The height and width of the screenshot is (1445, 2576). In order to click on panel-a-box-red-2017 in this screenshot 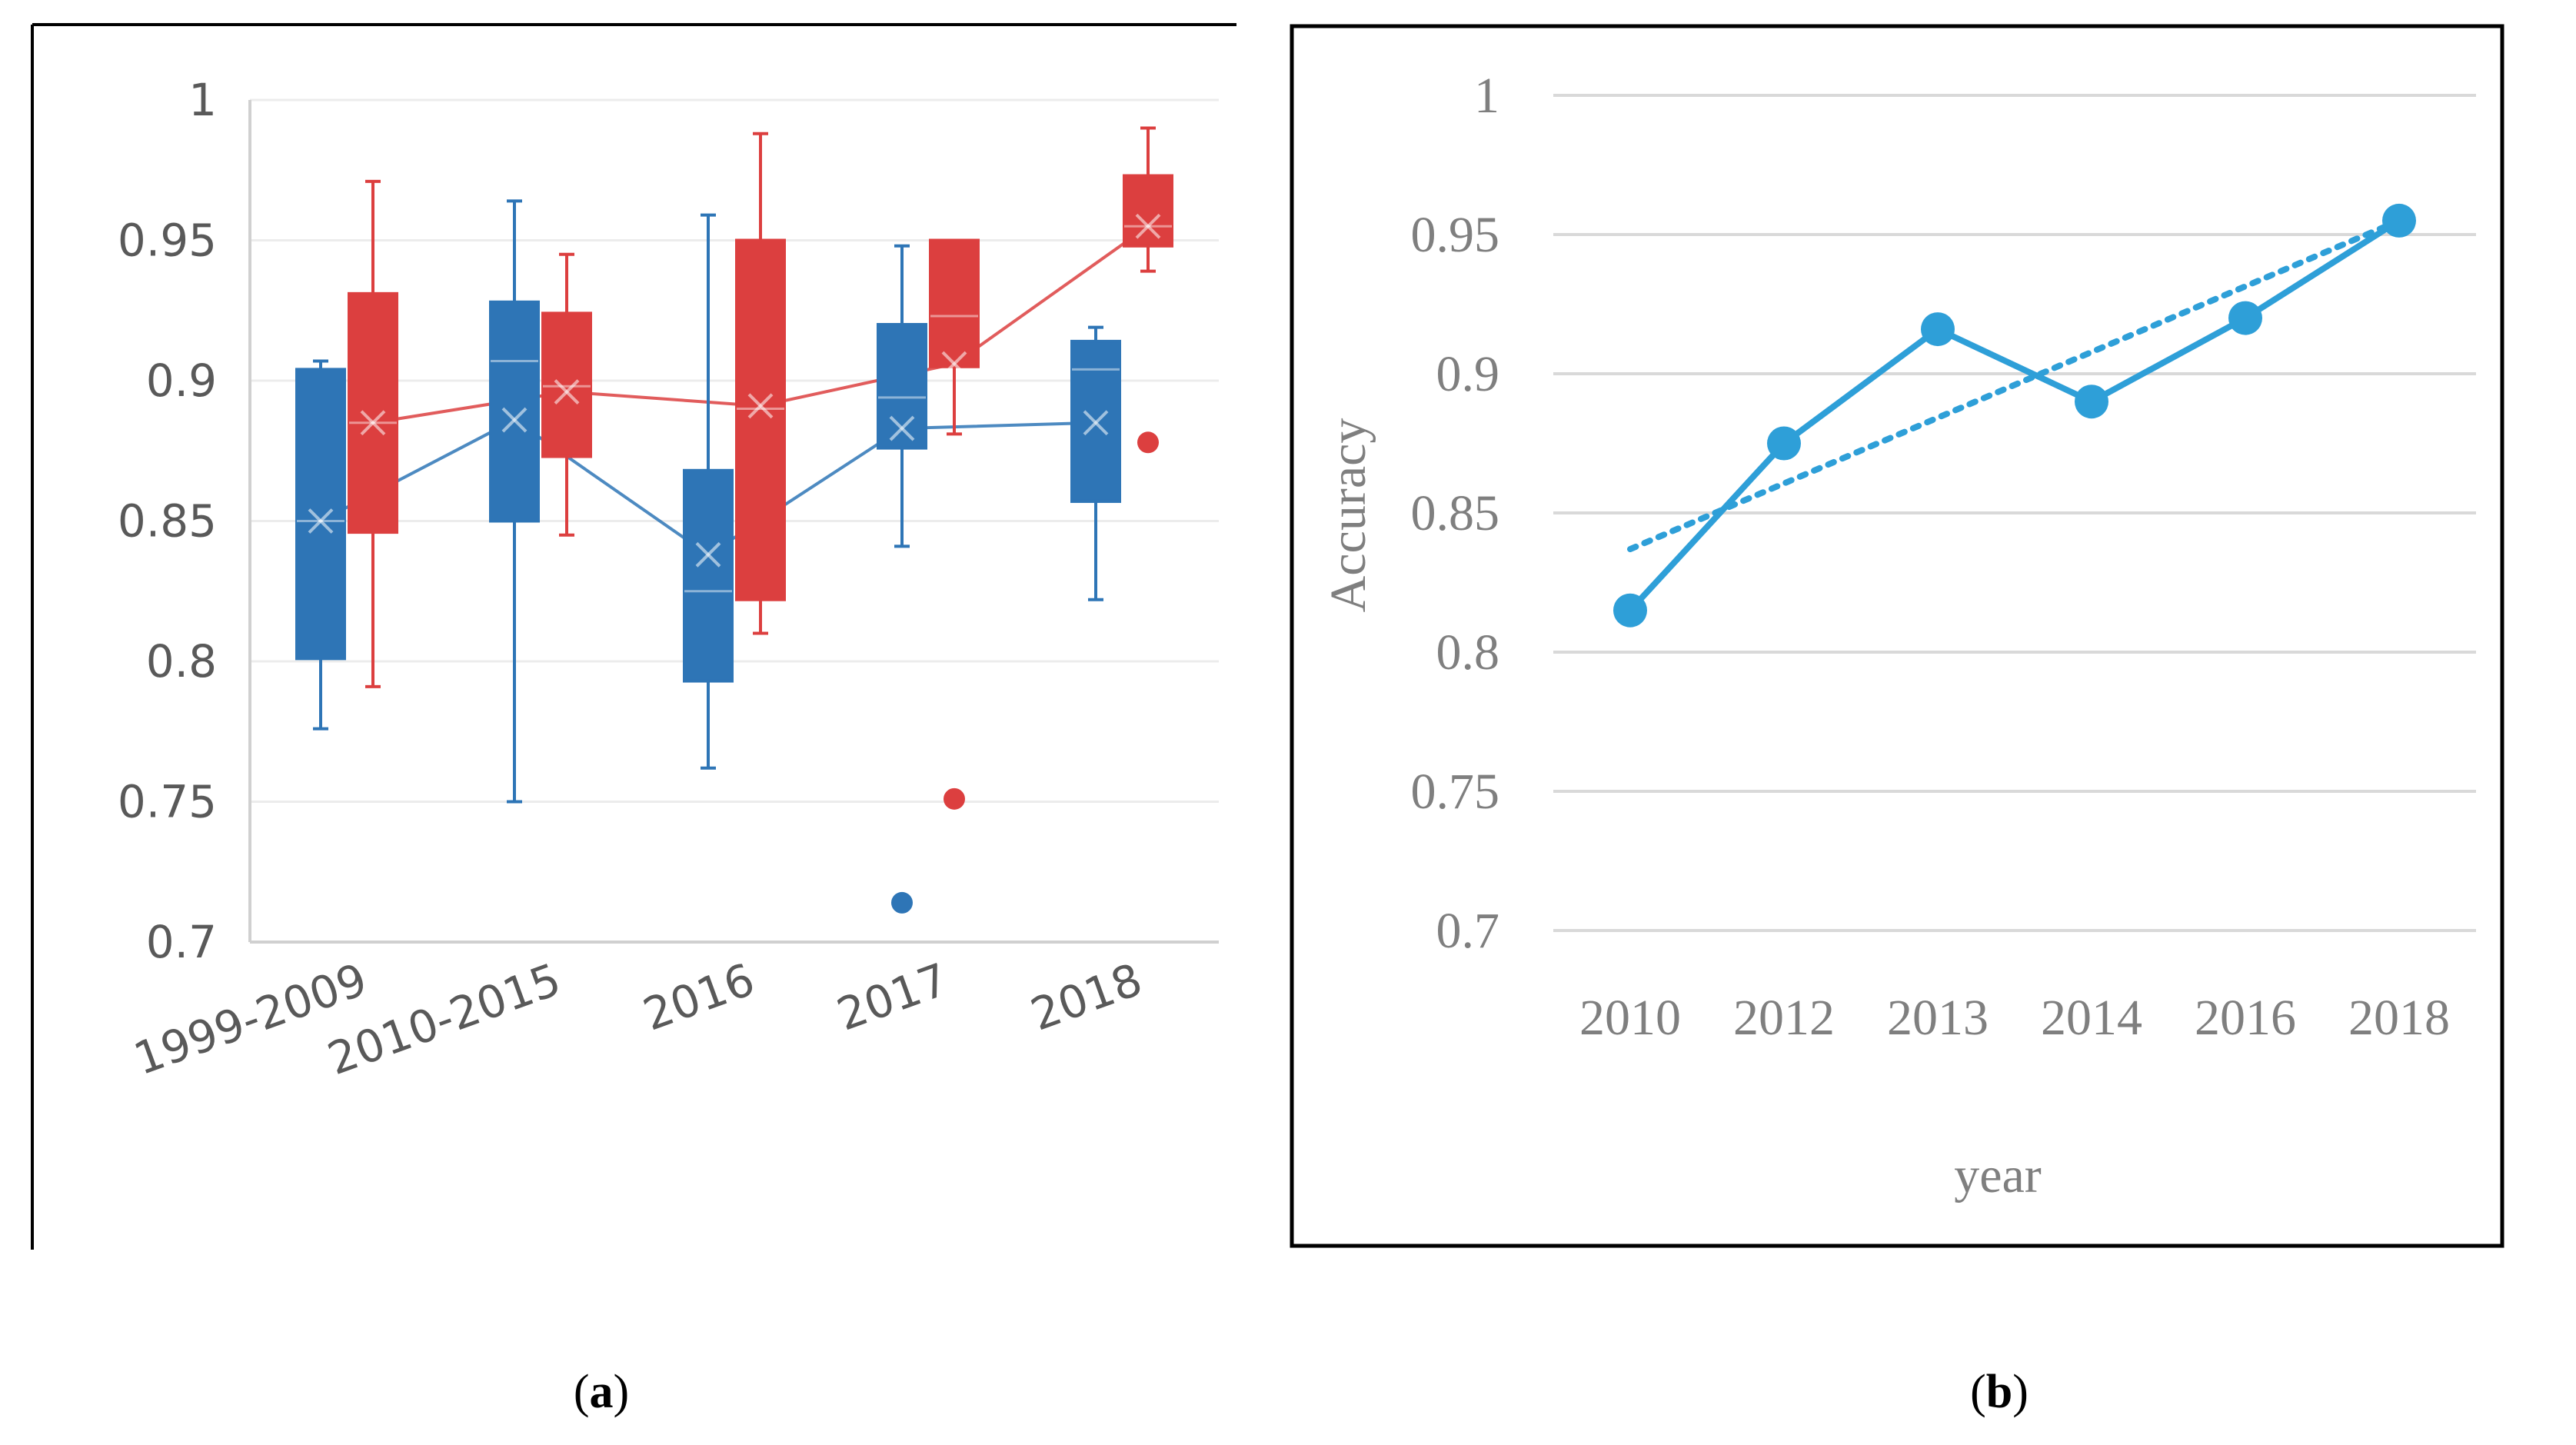, I will do `click(954, 524)`.